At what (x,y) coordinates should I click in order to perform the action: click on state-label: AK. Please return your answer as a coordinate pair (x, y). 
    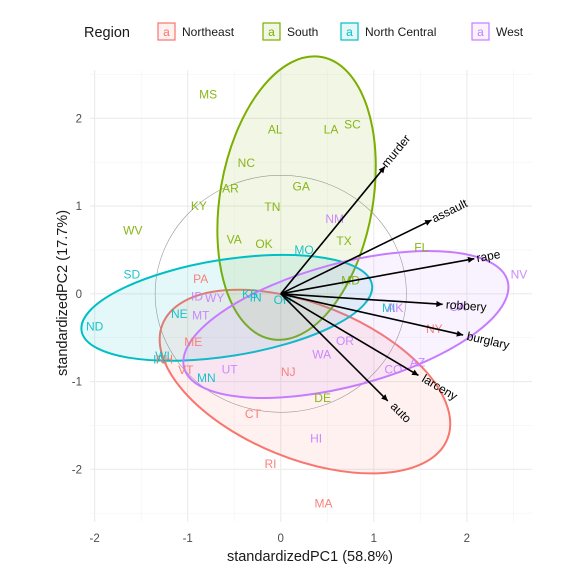
    Looking at the image, I should click on (395, 308).